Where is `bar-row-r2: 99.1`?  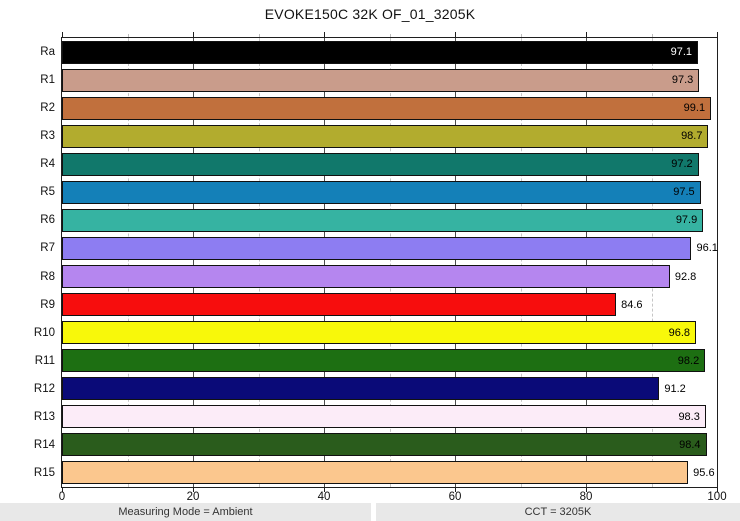 bar-row-r2: 99.1 is located at coordinates (389, 108).